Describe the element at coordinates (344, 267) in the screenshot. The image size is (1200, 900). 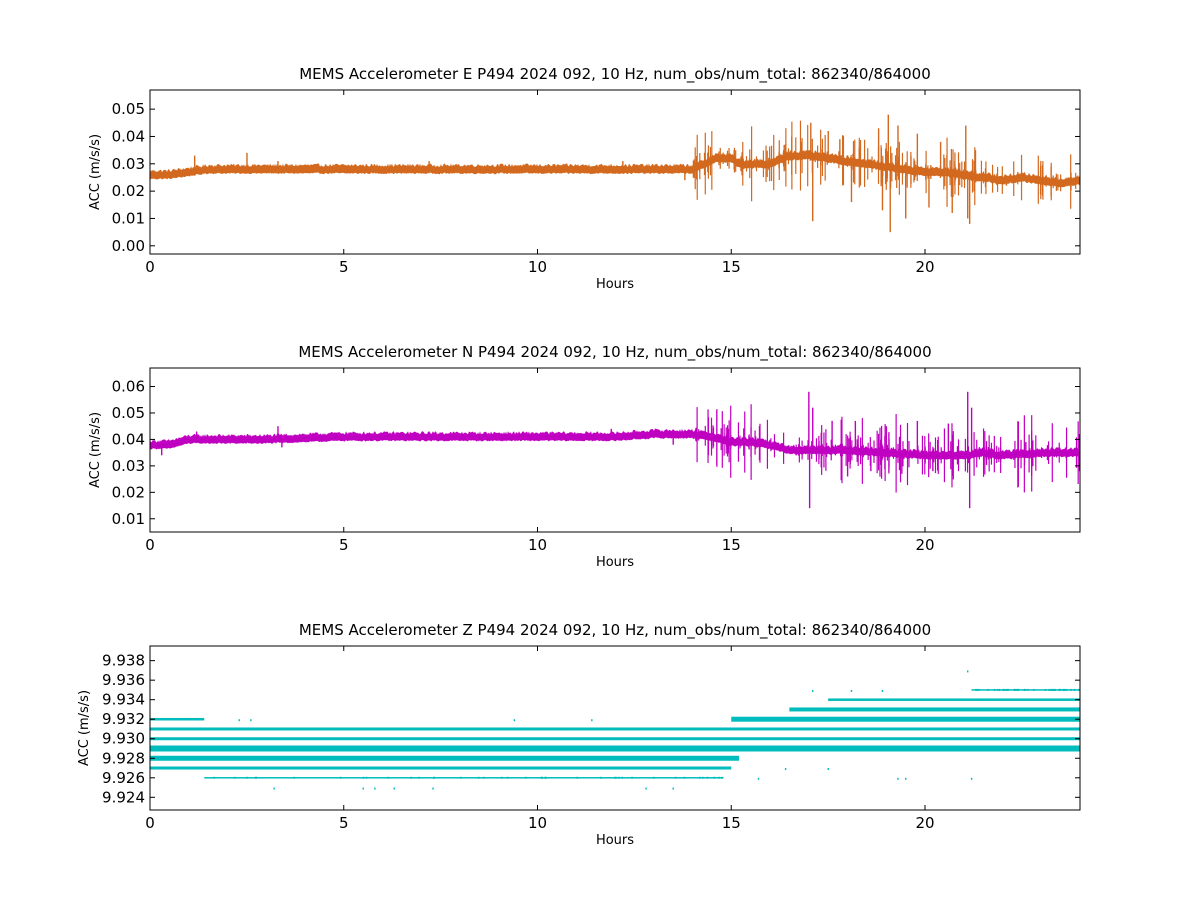
I see `x-tick-label-e: 5` at that location.